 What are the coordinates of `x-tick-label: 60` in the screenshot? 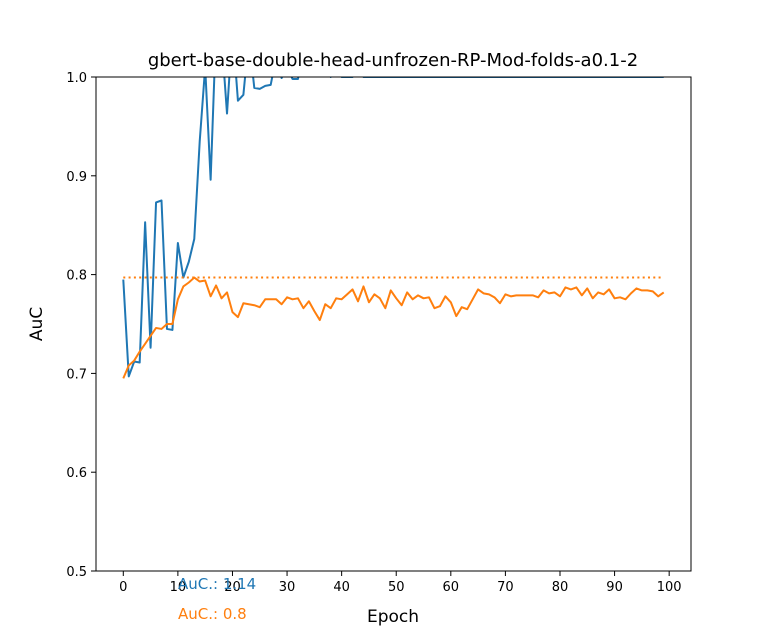 It's located at (451, 587).